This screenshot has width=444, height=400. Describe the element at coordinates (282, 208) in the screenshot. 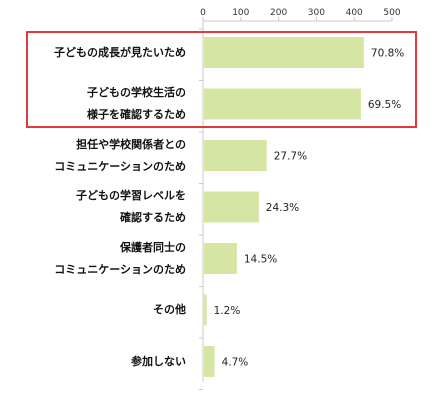

I see `data-label: 24.3%` at that location.